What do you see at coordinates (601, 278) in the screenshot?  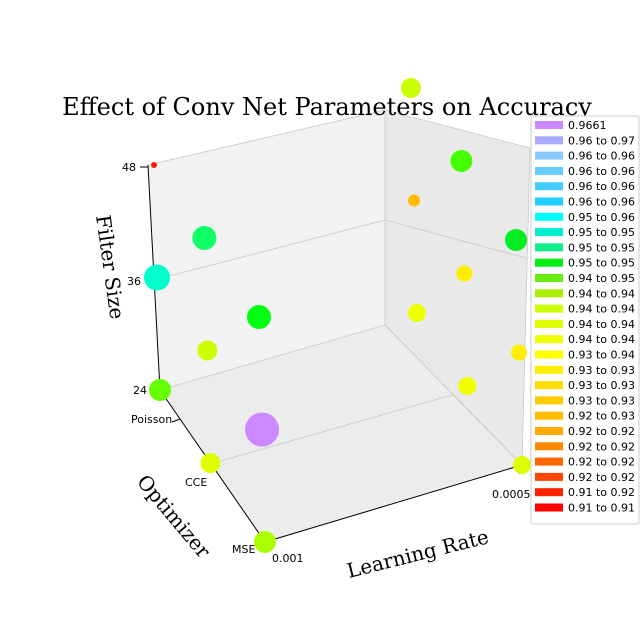 I see `legend-label-10: 0.94 to 0.95` at bounding box center [601, 278].